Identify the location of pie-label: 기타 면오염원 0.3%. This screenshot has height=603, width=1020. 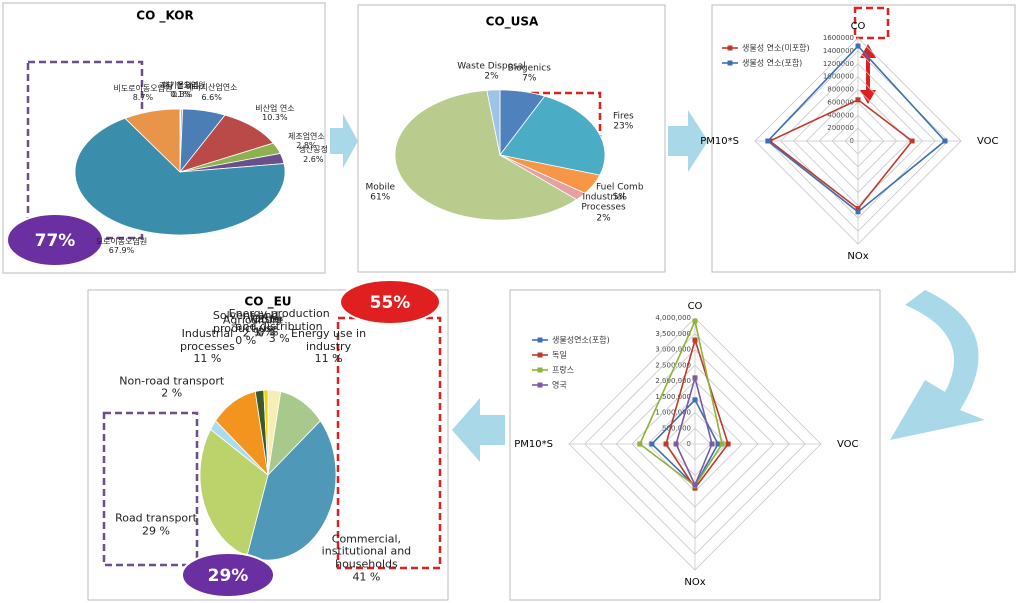
(182, 90).